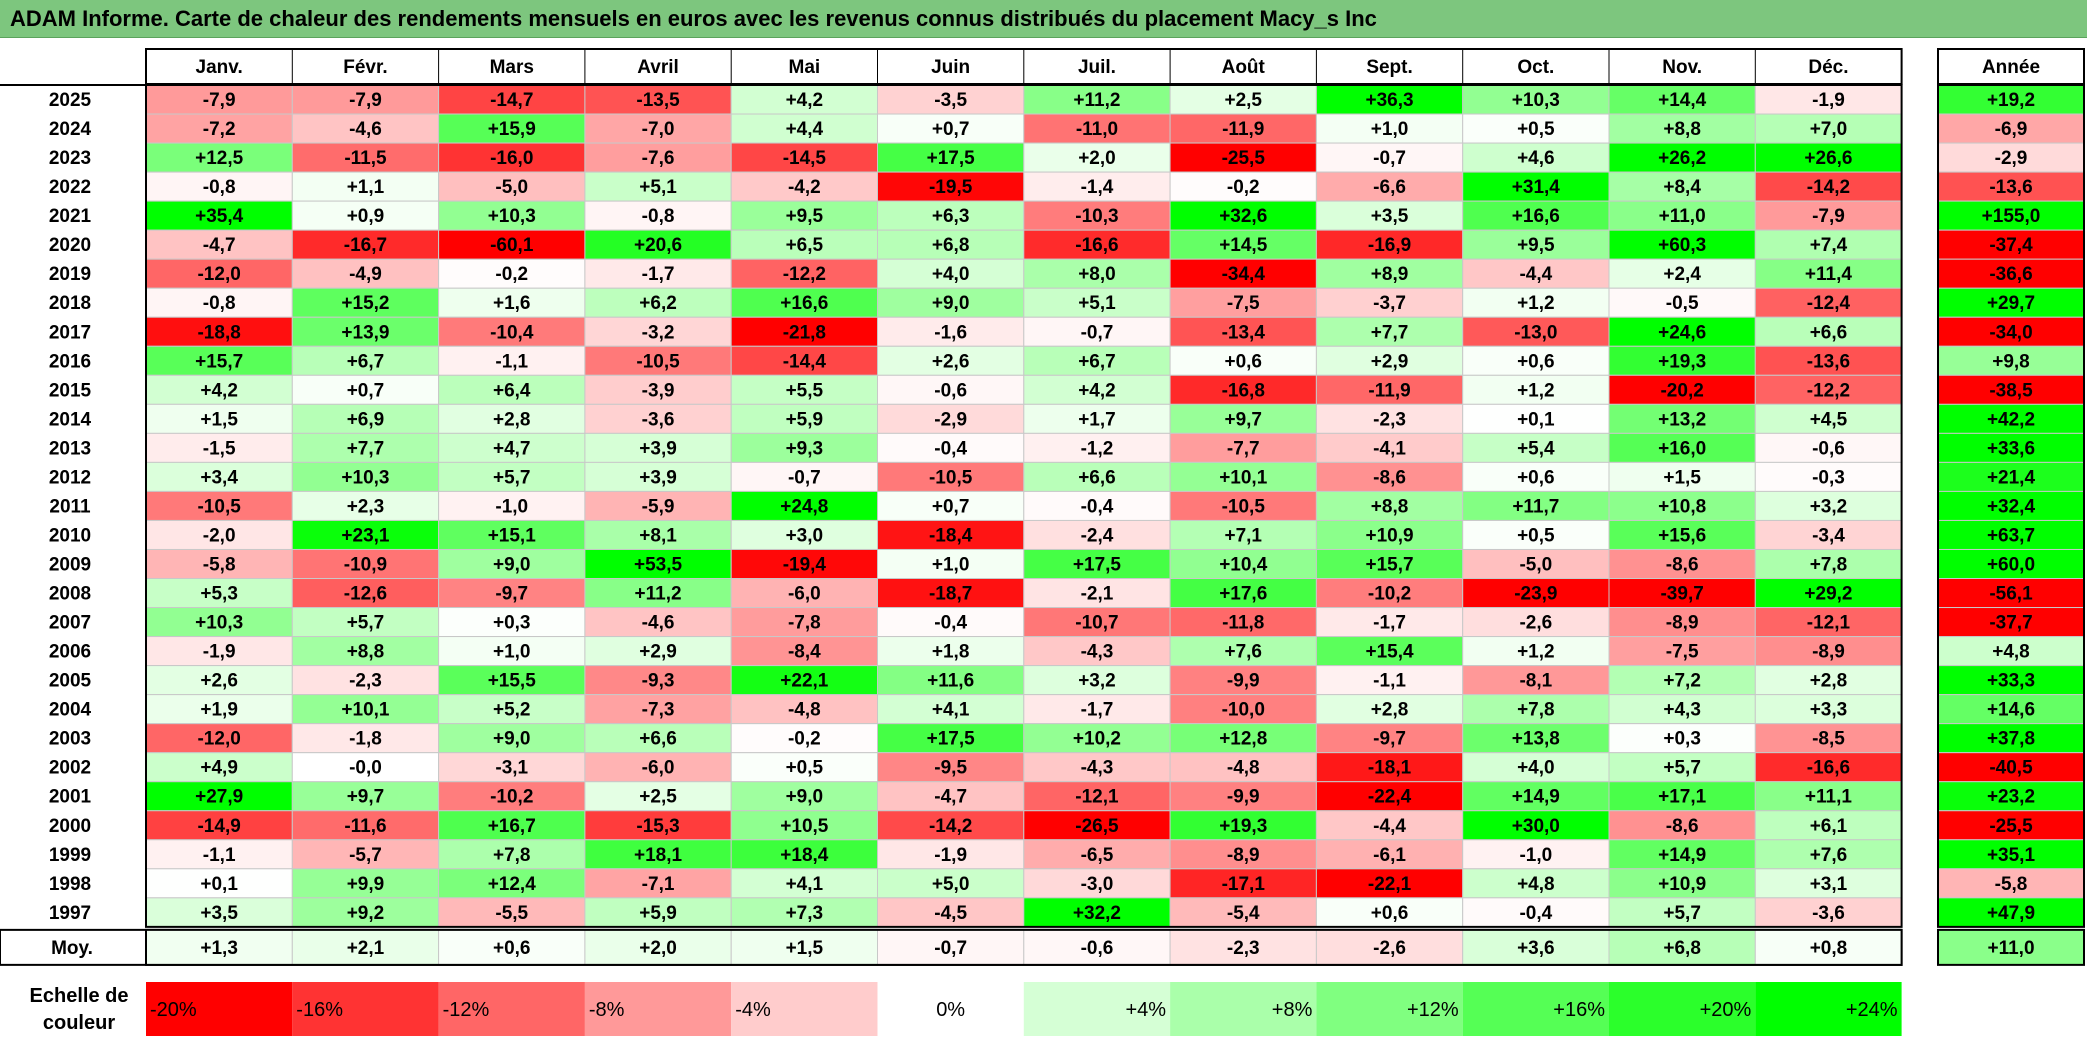  I want to click on heat-cell-value: -0,4, so click(950, 448).